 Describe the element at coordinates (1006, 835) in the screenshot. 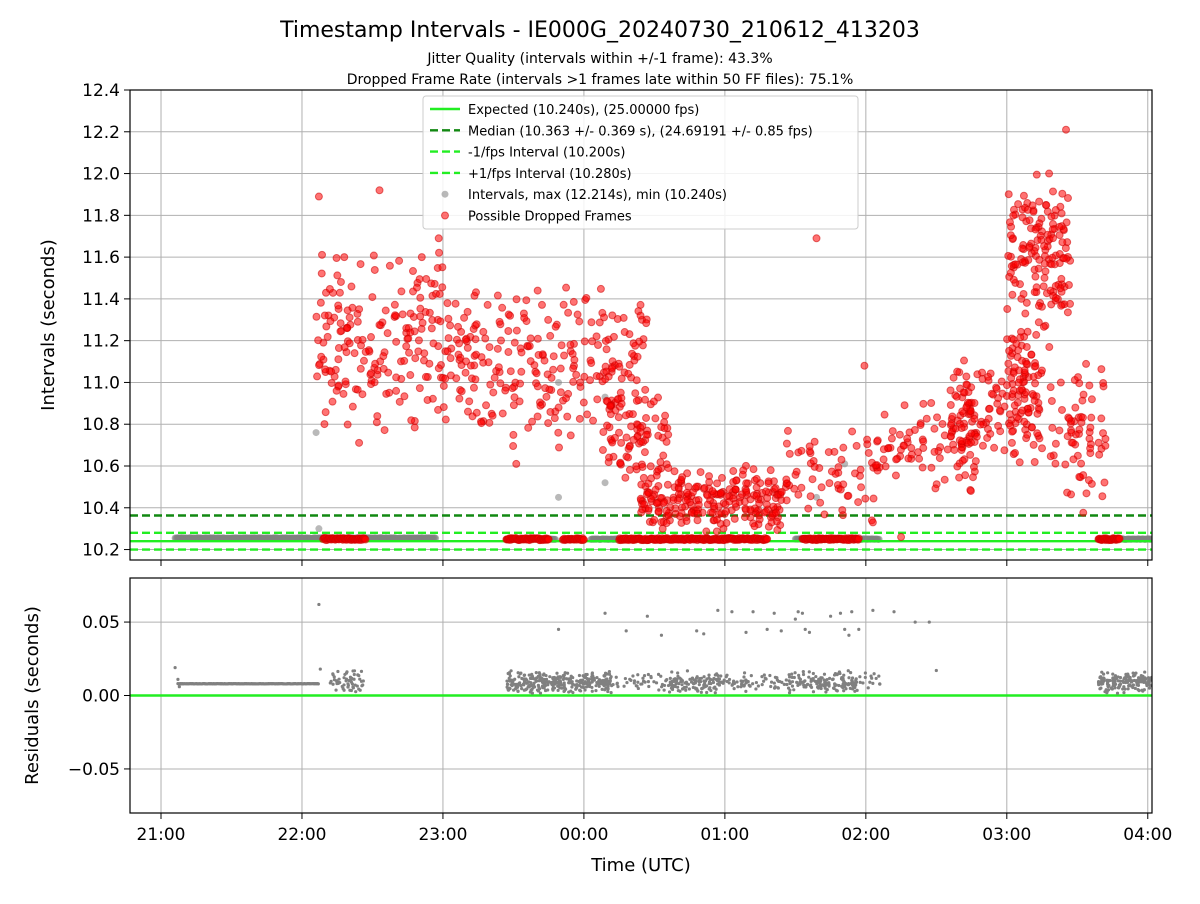

I see `x-tick-label: 03:00` at that location.